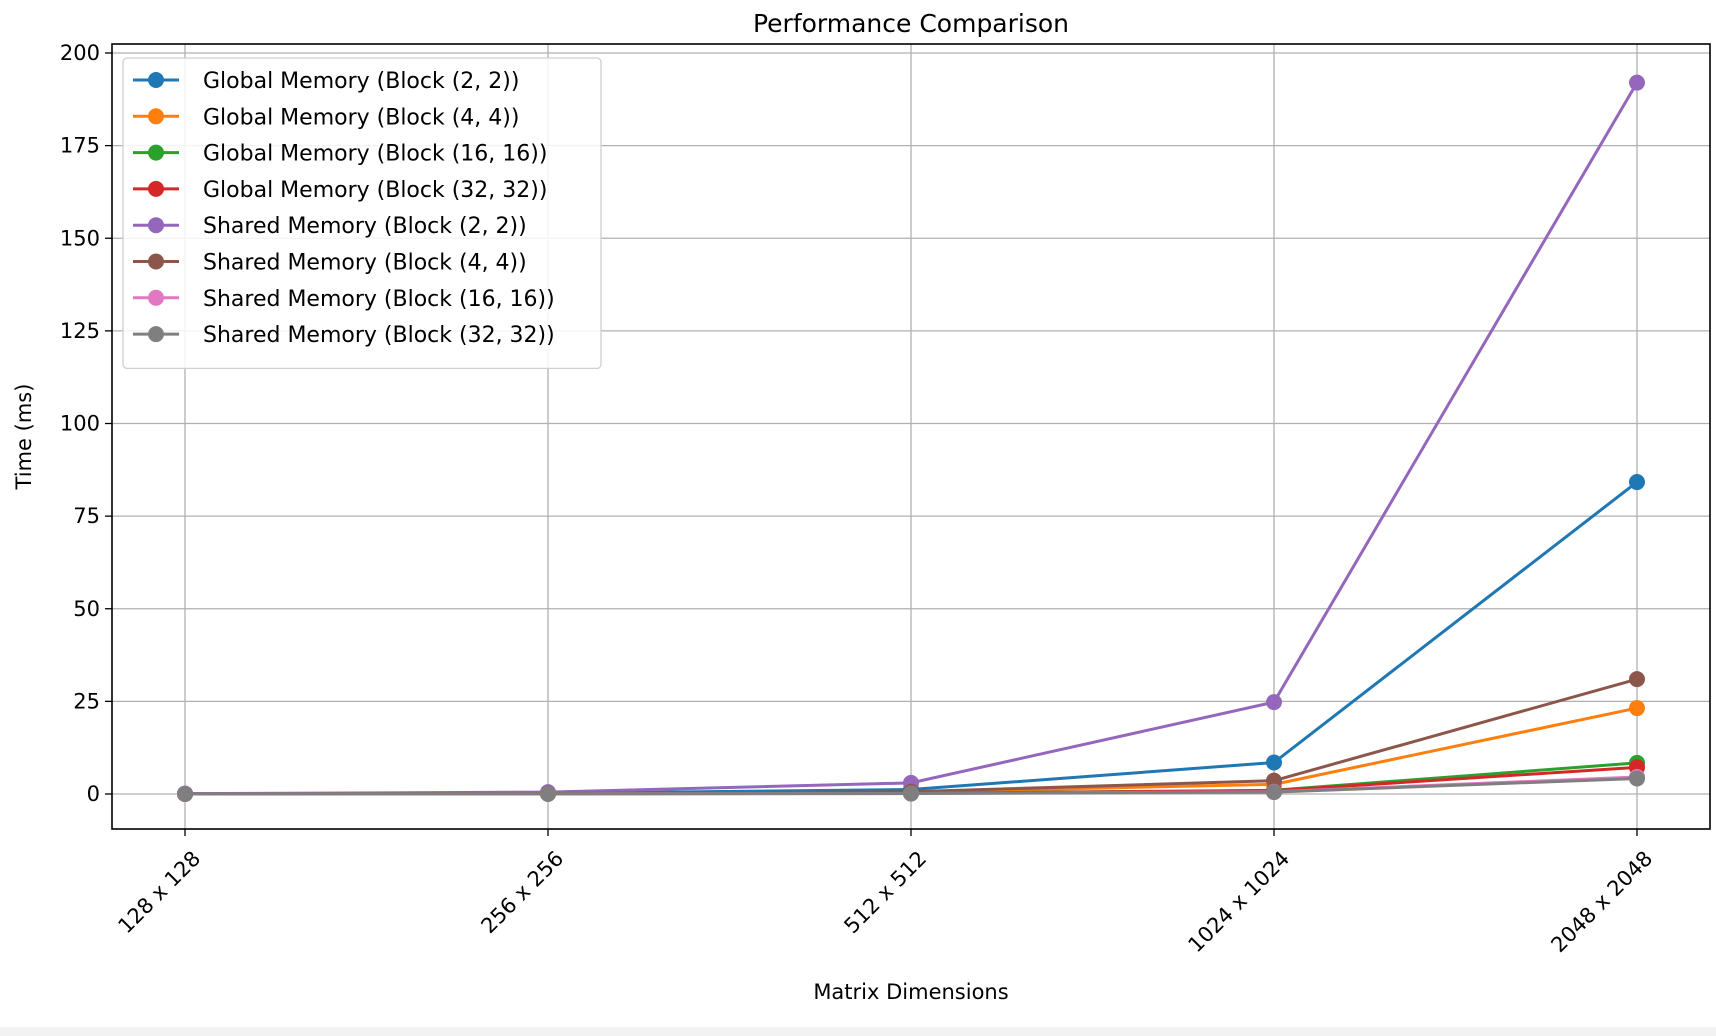  What do you see at coordinates (80, 53) in the screenshot?
I see `y-tick-label: 200` at bounding box center [80, 53].